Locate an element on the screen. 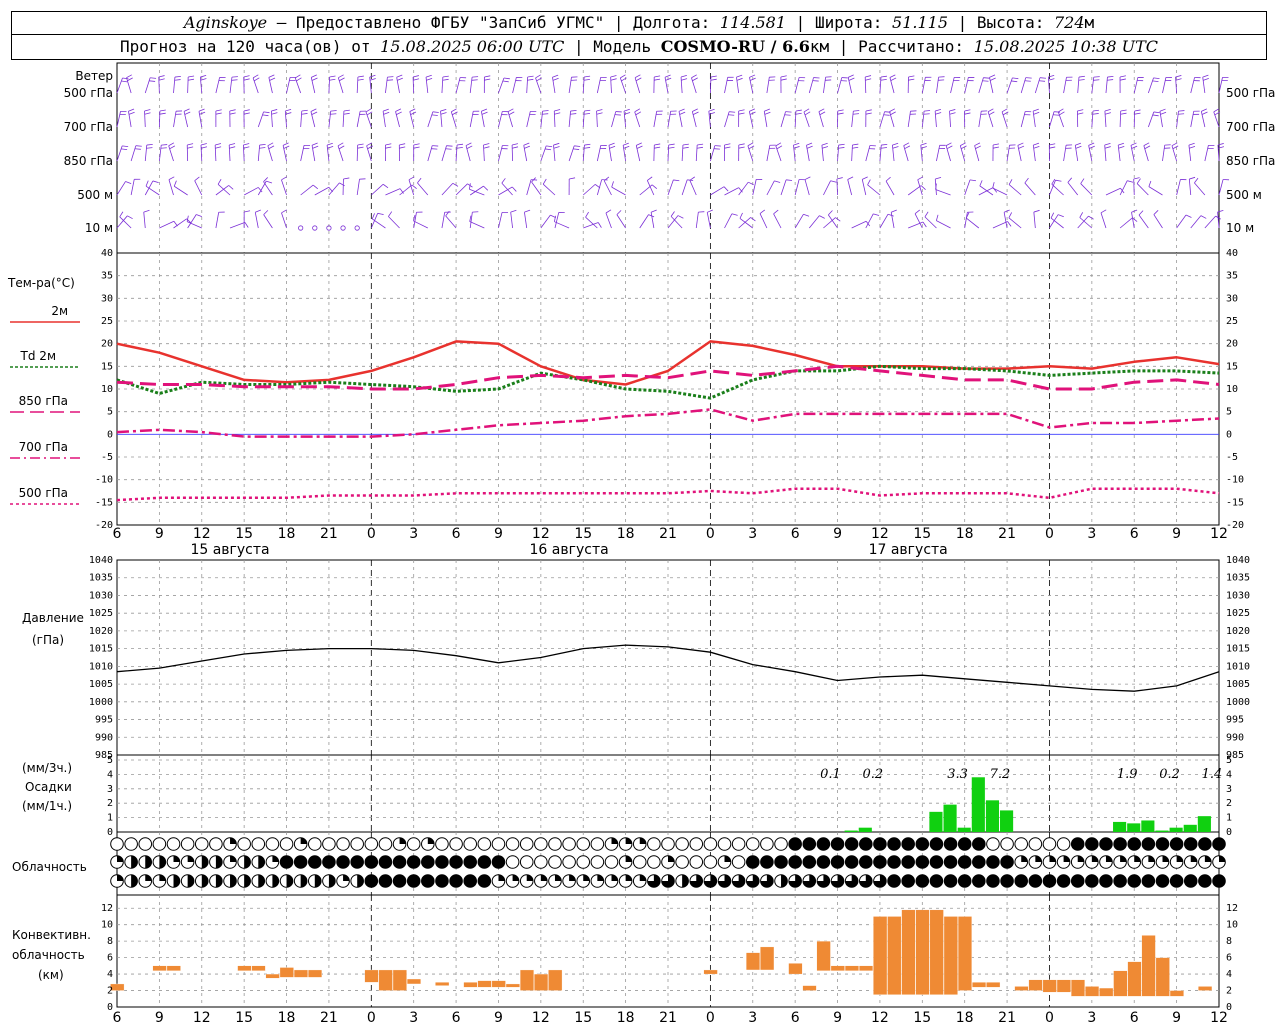  pressure-axis-tick-right: 1010 is located at coordinates (1238, 666).